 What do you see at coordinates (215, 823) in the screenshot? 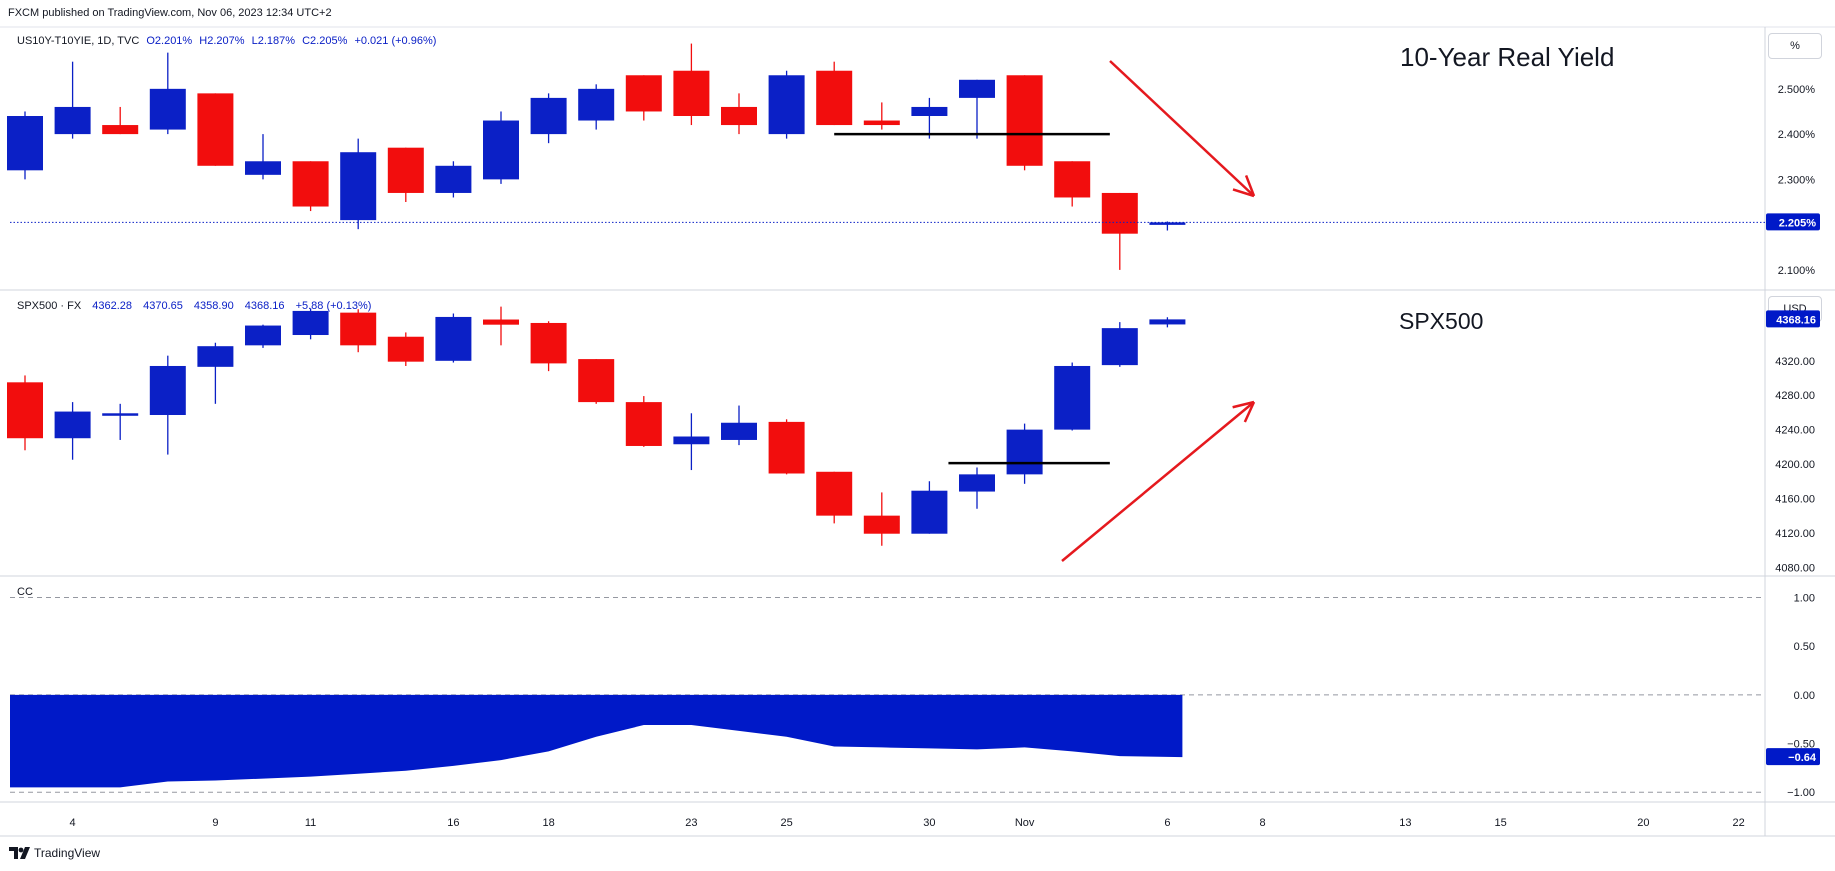
I see `time-tick-label: 9` at bounding box center [215, 823].